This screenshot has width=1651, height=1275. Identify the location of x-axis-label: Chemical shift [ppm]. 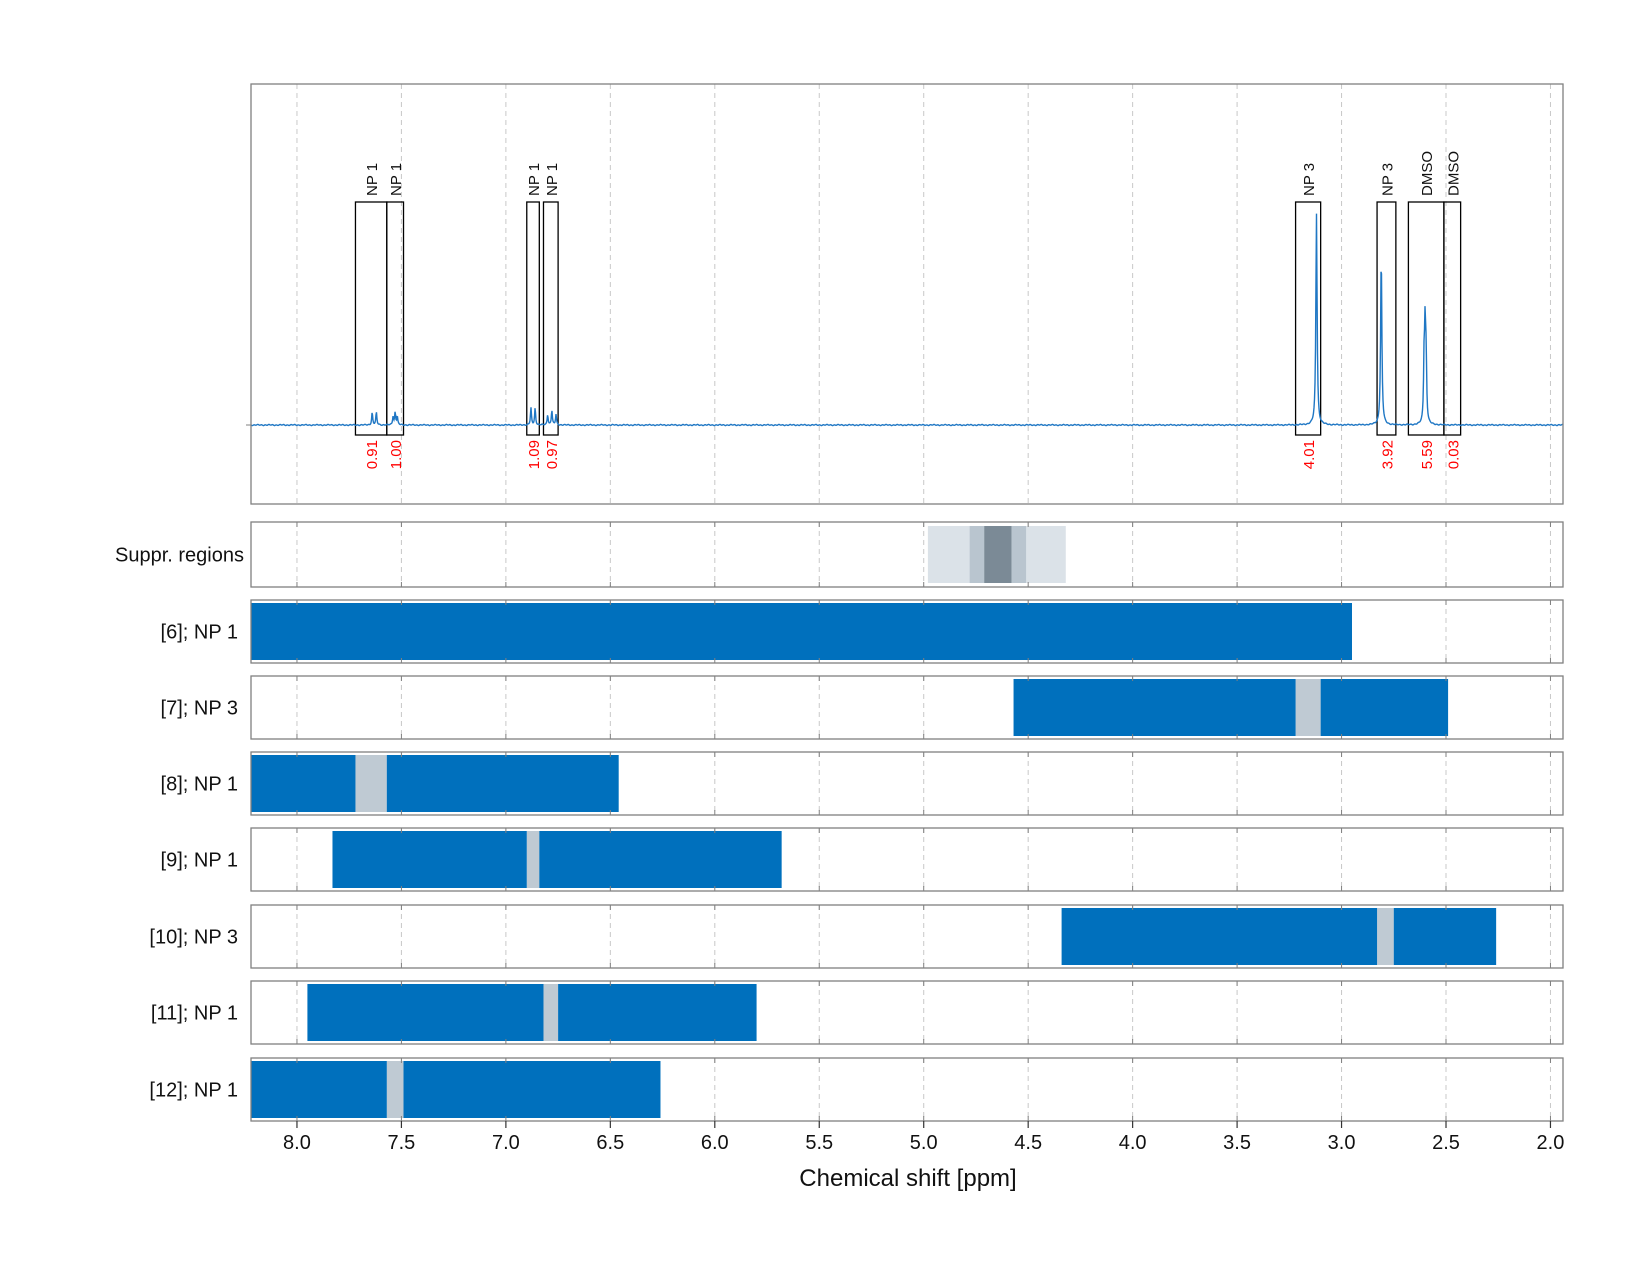
(907, 1178).